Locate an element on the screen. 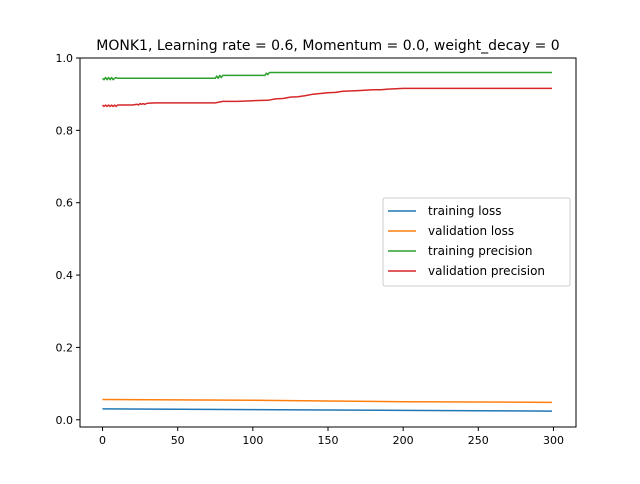  y-tick-label: 0.6 is located at coordinates (65, 203).